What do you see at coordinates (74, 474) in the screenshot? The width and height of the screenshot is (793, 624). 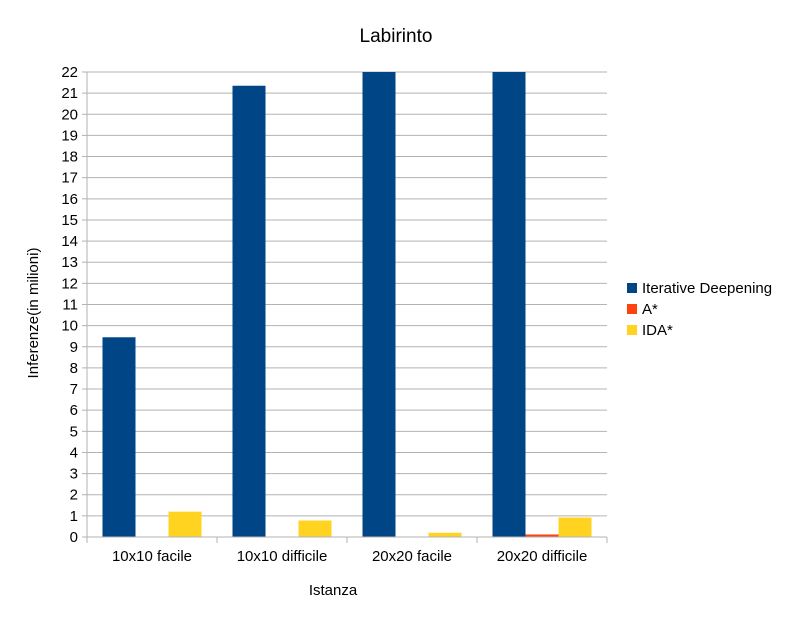 I see `y-tick-label: 3` at bounding box center [74, 474].